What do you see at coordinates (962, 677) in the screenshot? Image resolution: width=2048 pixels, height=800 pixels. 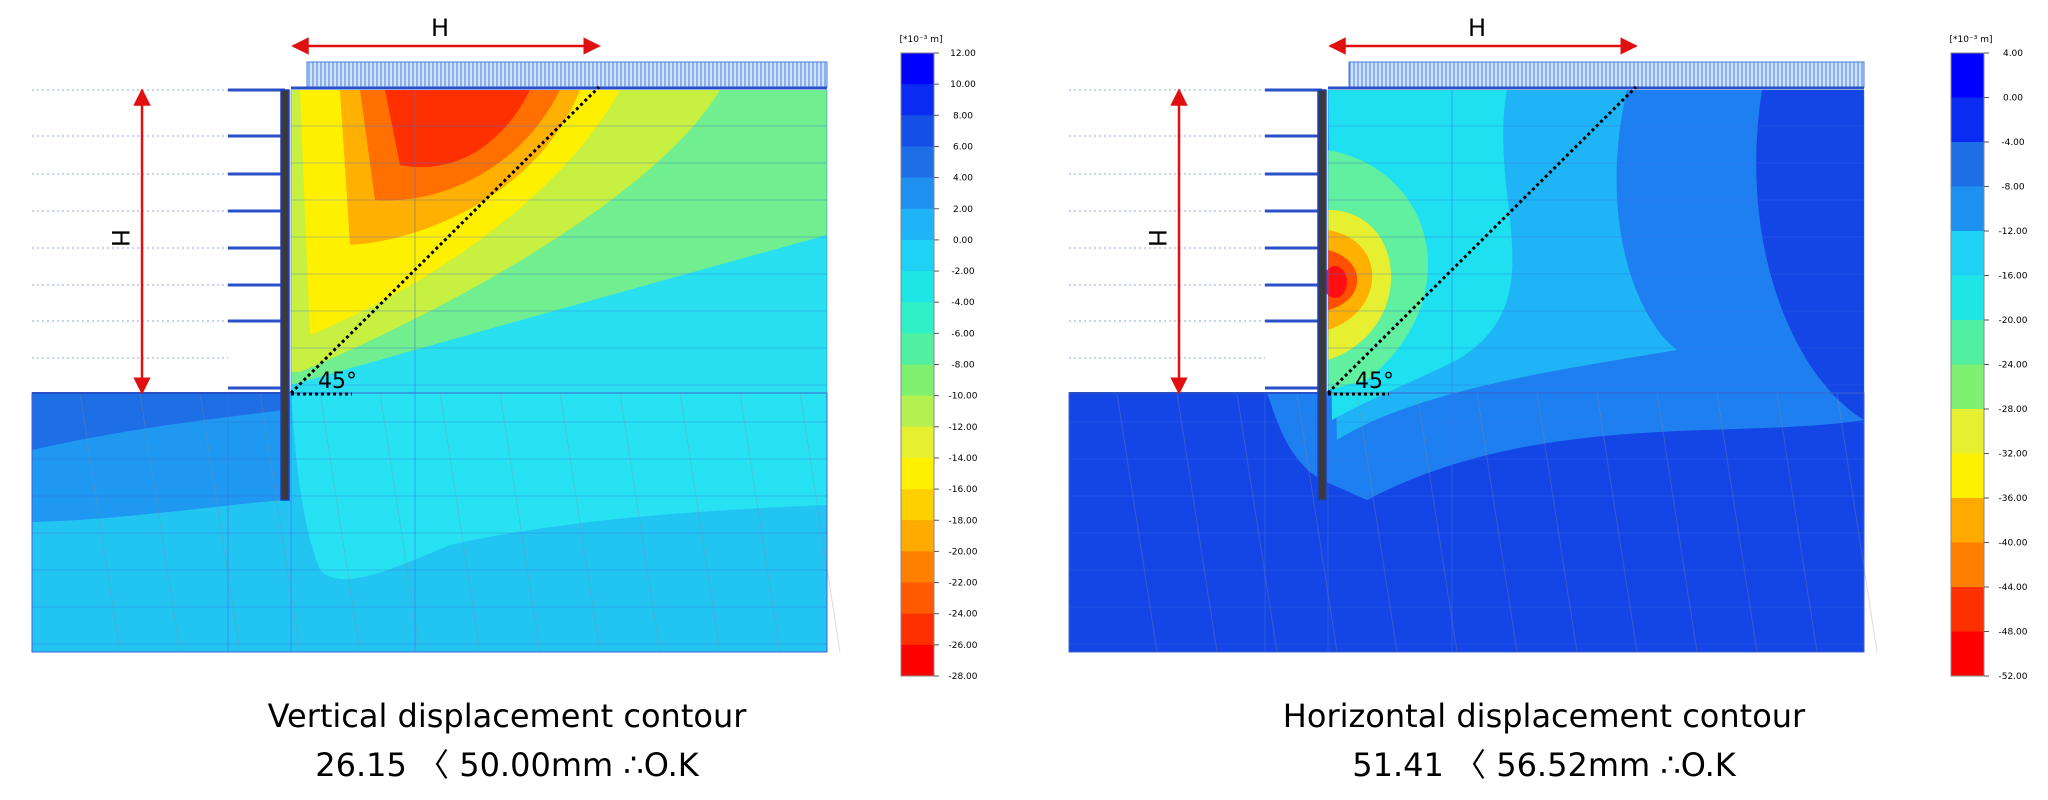 I see `colorbar-tick-label: -28.00` at bounding box center [962, 677].